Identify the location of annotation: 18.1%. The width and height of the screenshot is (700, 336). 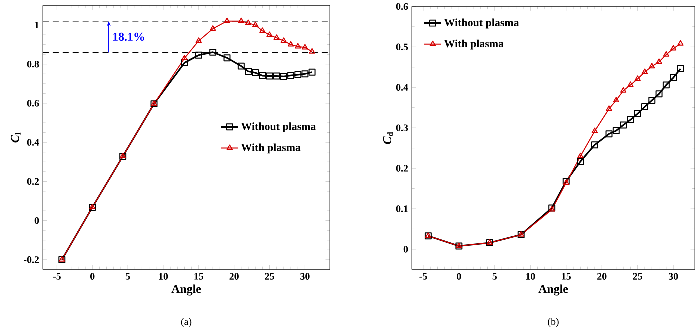
(128, 37).